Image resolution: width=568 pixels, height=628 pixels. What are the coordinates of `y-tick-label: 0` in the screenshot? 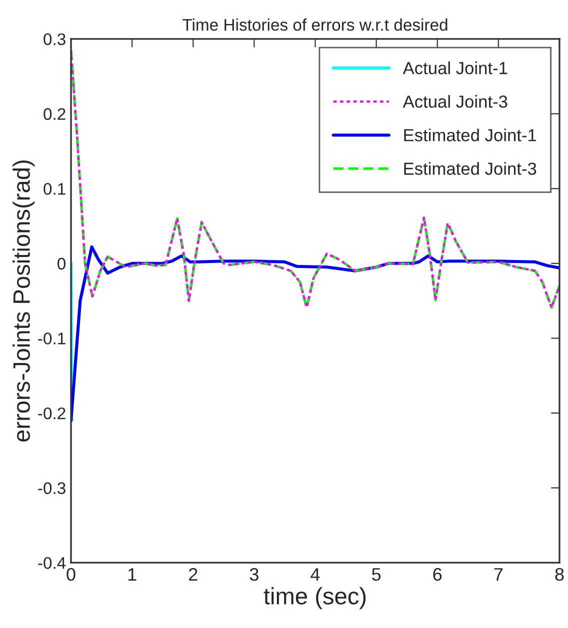 It's located at (62, 264).